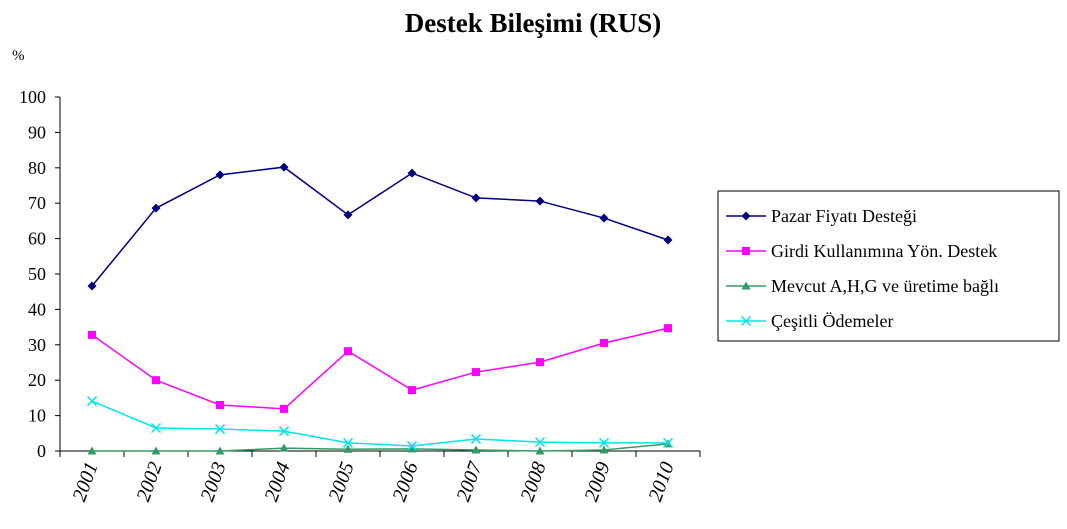 This screenshot has height=529, width=1067. I want to click on y-tick-label: 0, so click(41, 451).